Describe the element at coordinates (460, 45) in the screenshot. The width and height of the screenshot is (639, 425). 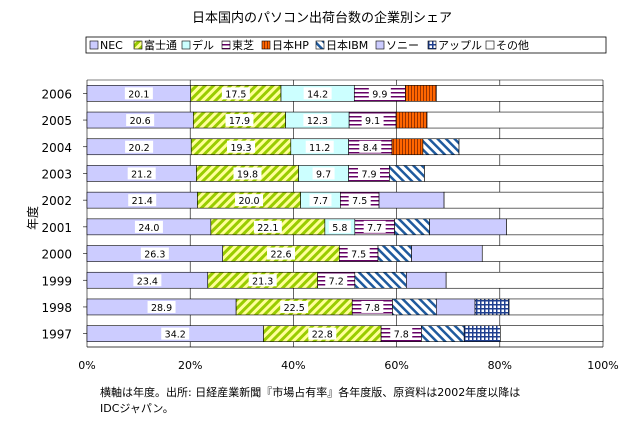
I see `legend-item-label: アップル` at that location.